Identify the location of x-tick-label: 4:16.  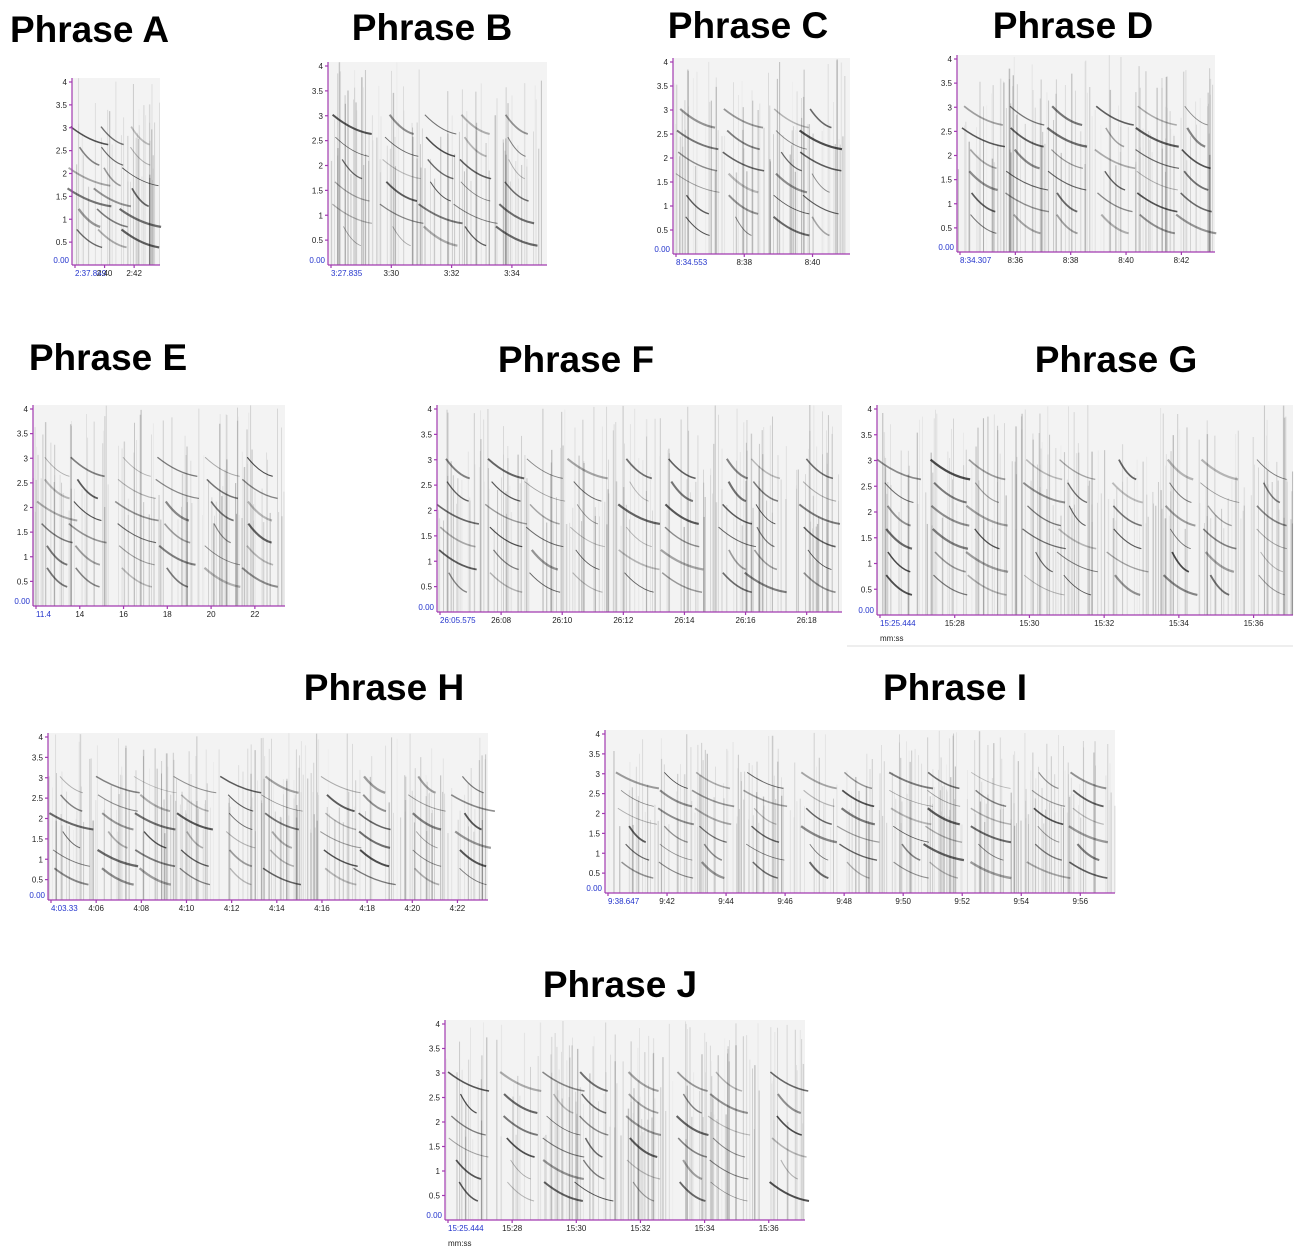
(322, 908).